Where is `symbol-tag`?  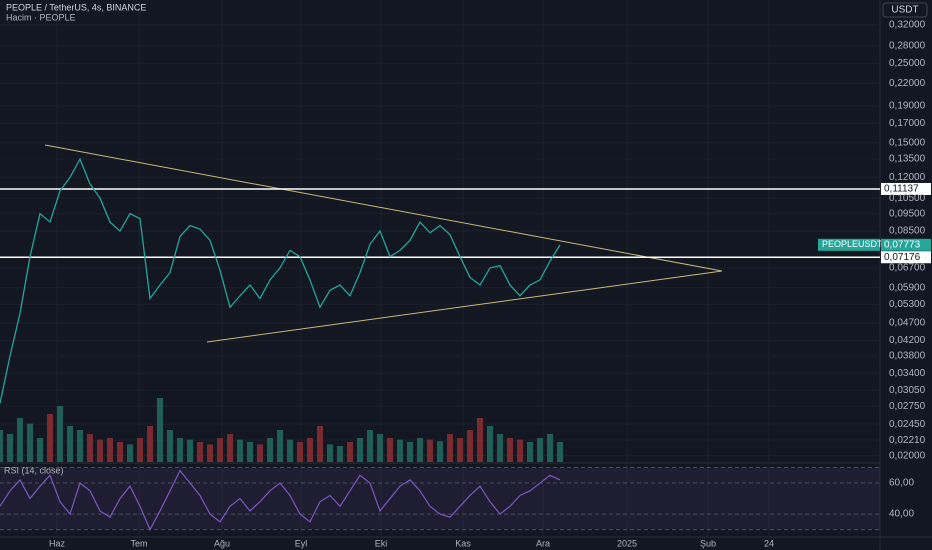
symbol-tag is located at coordinates (849, 244).